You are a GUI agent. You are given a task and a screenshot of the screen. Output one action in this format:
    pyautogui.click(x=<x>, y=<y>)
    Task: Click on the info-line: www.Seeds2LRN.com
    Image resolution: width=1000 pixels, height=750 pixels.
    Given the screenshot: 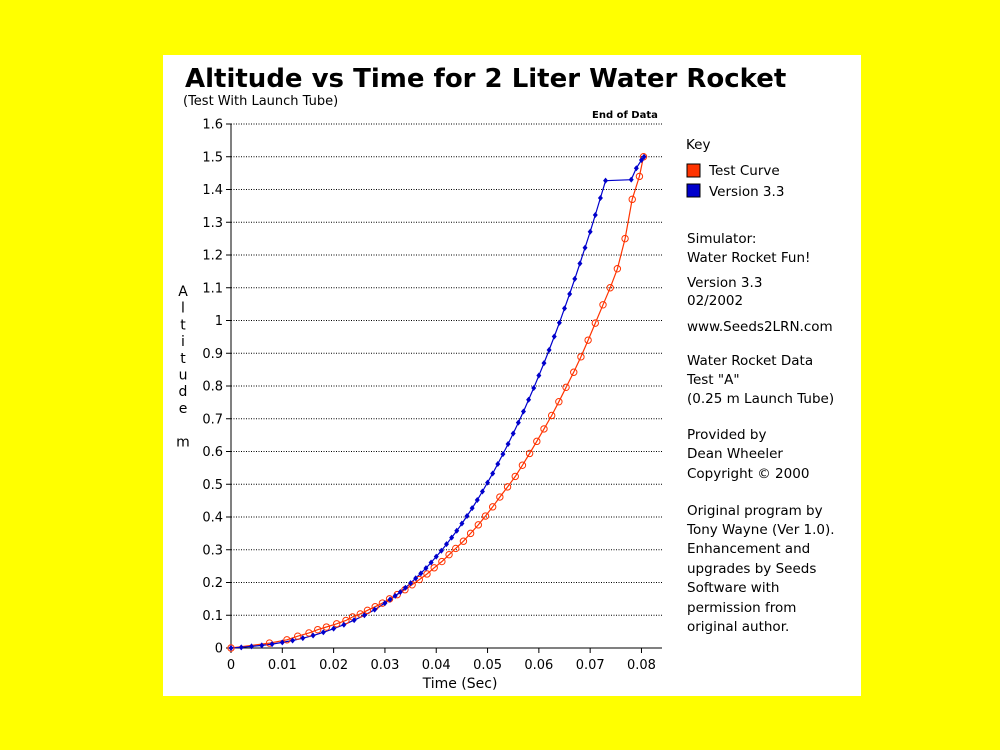 What is the action you would take?
    pyautogui.click(x=760, y=327)
    